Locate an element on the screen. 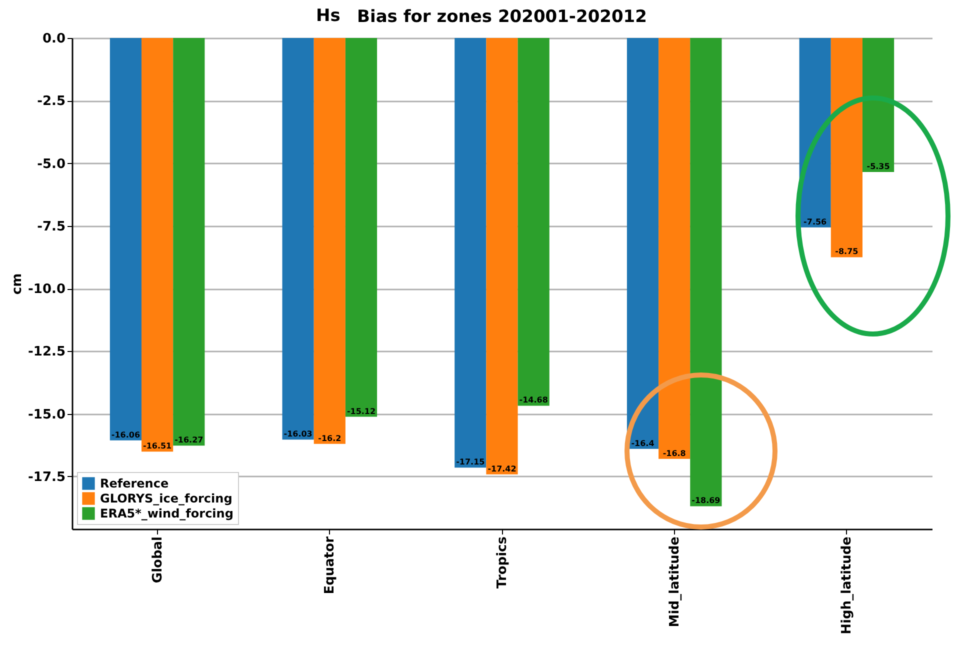 Image resolution: width=956 pixels, height=647 pixels. data-label: -15.12 is located at coordinates (361, 411).